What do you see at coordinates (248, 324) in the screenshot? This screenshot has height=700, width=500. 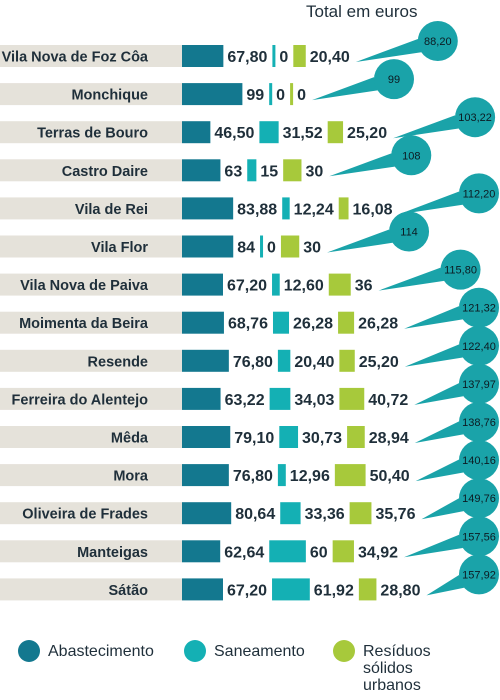 I see `data-label-abastecimento: 68,76` at bounding box center [248, 324].